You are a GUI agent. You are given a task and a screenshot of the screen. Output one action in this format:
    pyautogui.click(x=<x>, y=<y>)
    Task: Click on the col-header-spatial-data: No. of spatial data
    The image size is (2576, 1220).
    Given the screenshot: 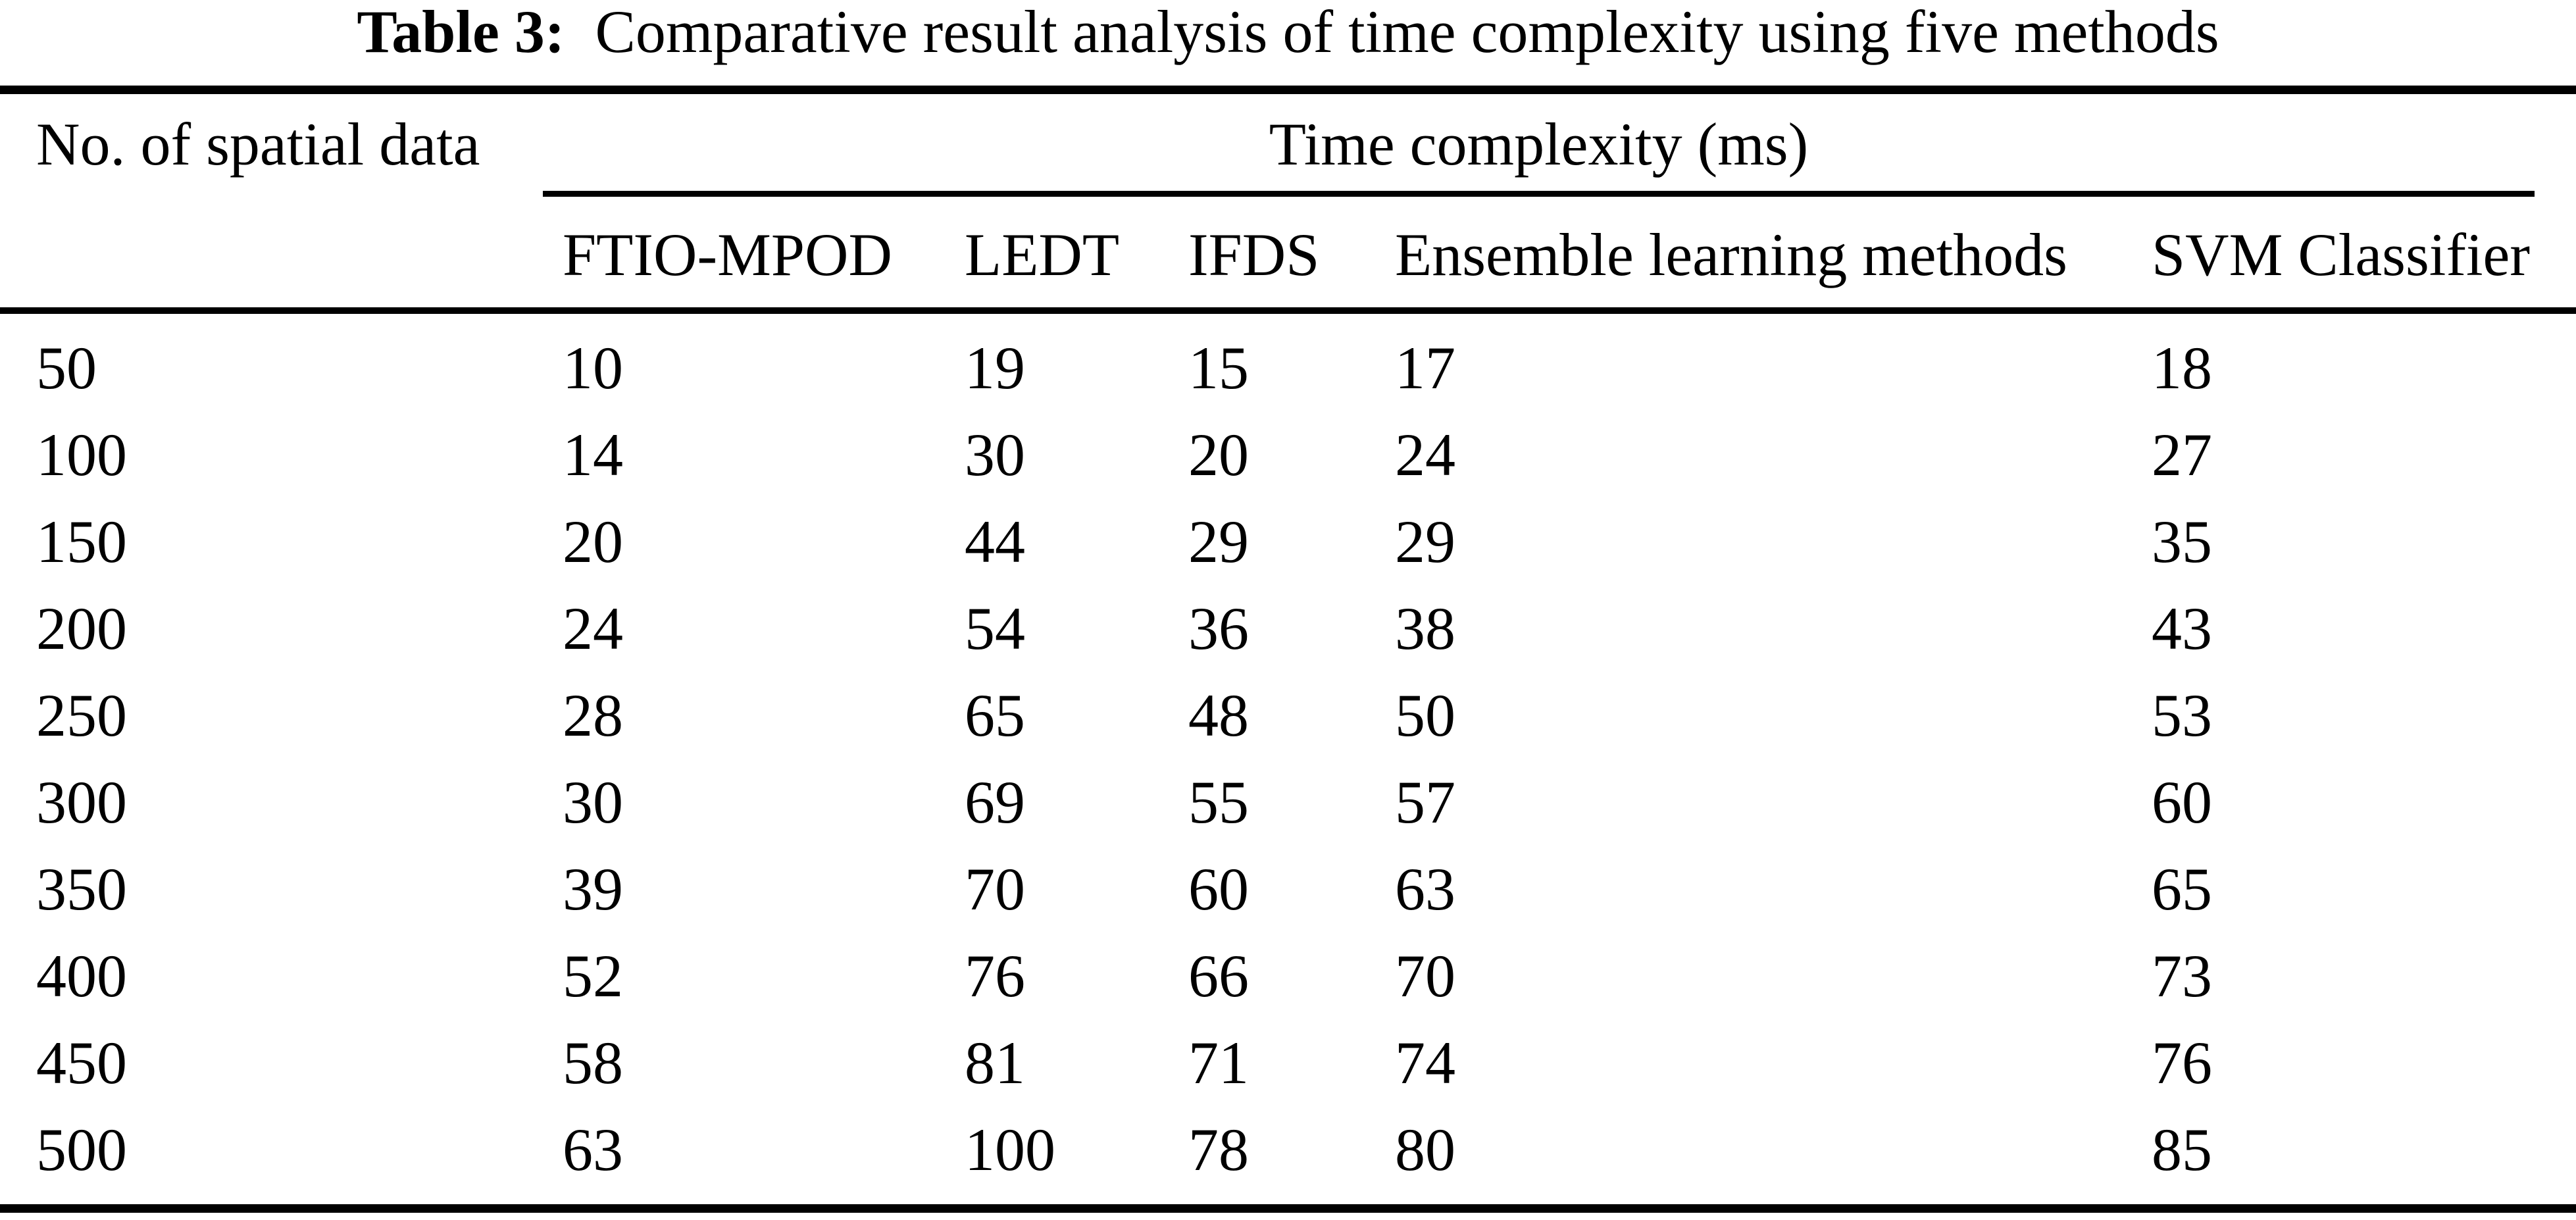 What is the action you would take?
    pyautogui.click(x=258, y=144)
    